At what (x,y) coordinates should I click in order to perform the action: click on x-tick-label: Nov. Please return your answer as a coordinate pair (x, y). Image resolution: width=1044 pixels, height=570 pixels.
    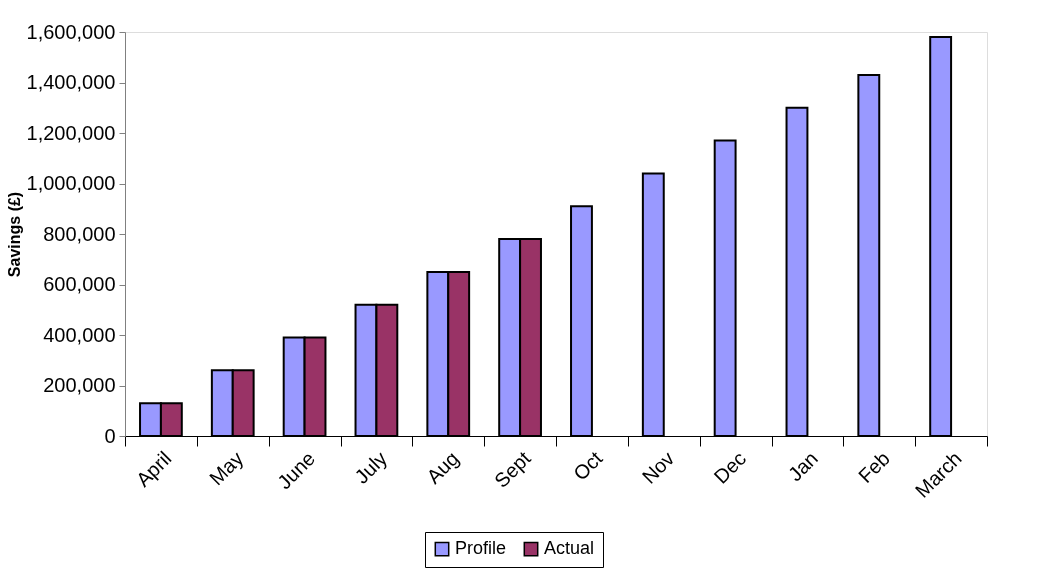
    Looking at the image, I should click on (658, 467).